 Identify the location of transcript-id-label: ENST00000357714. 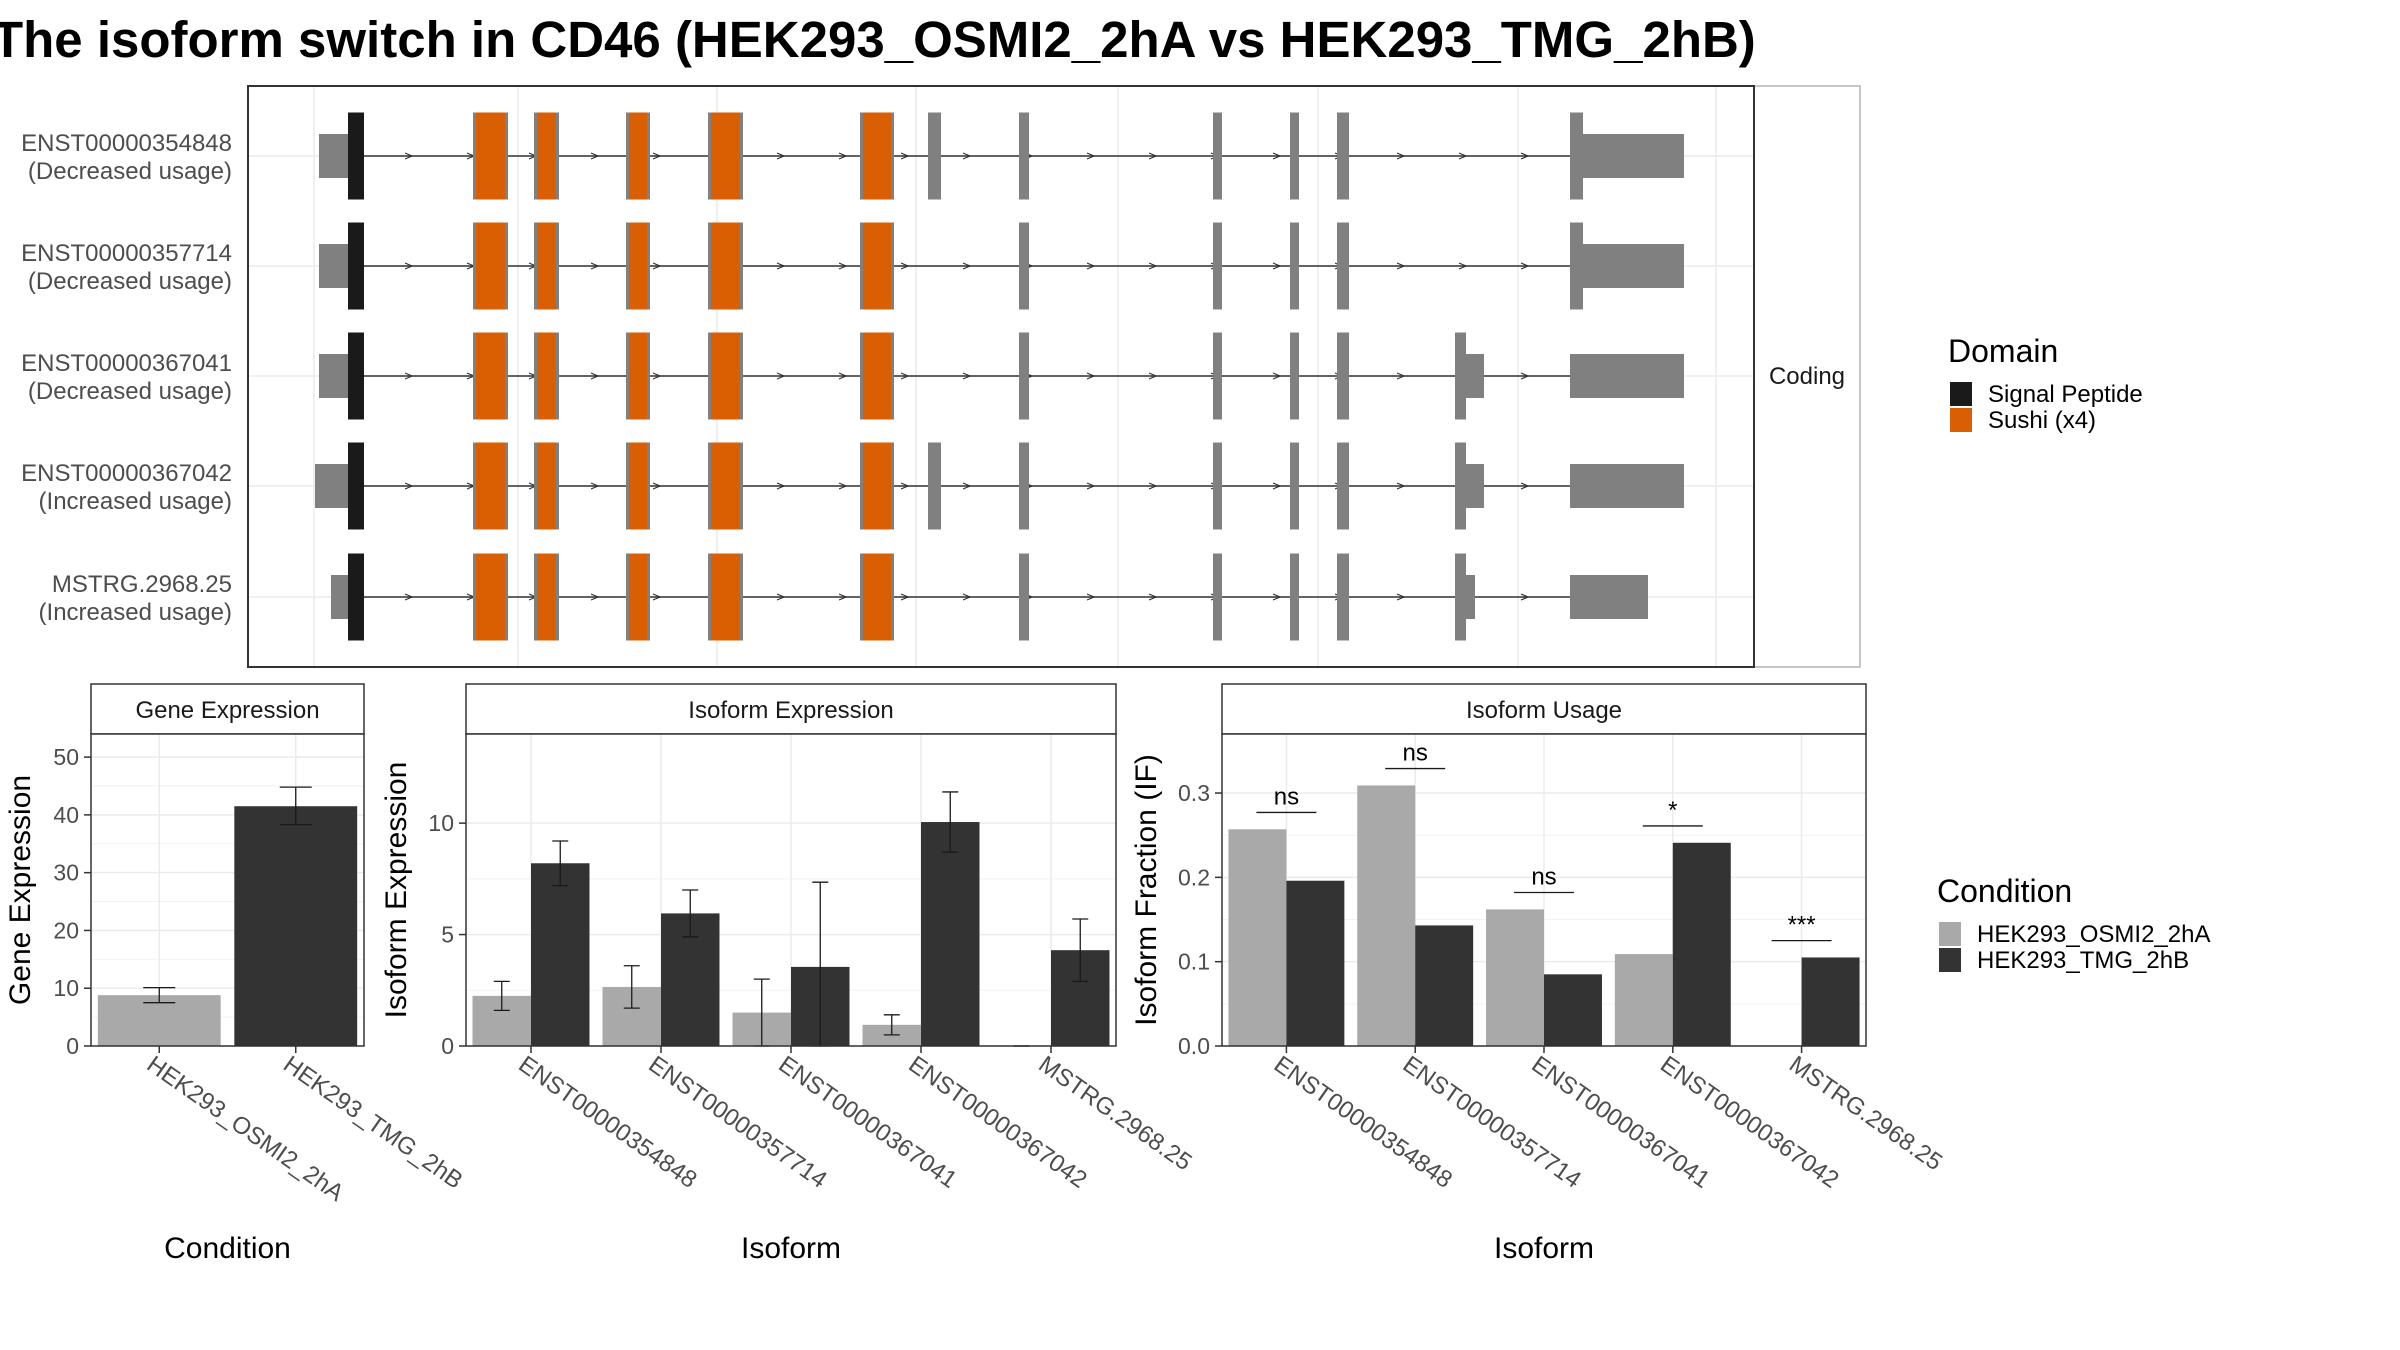
(126, 253).